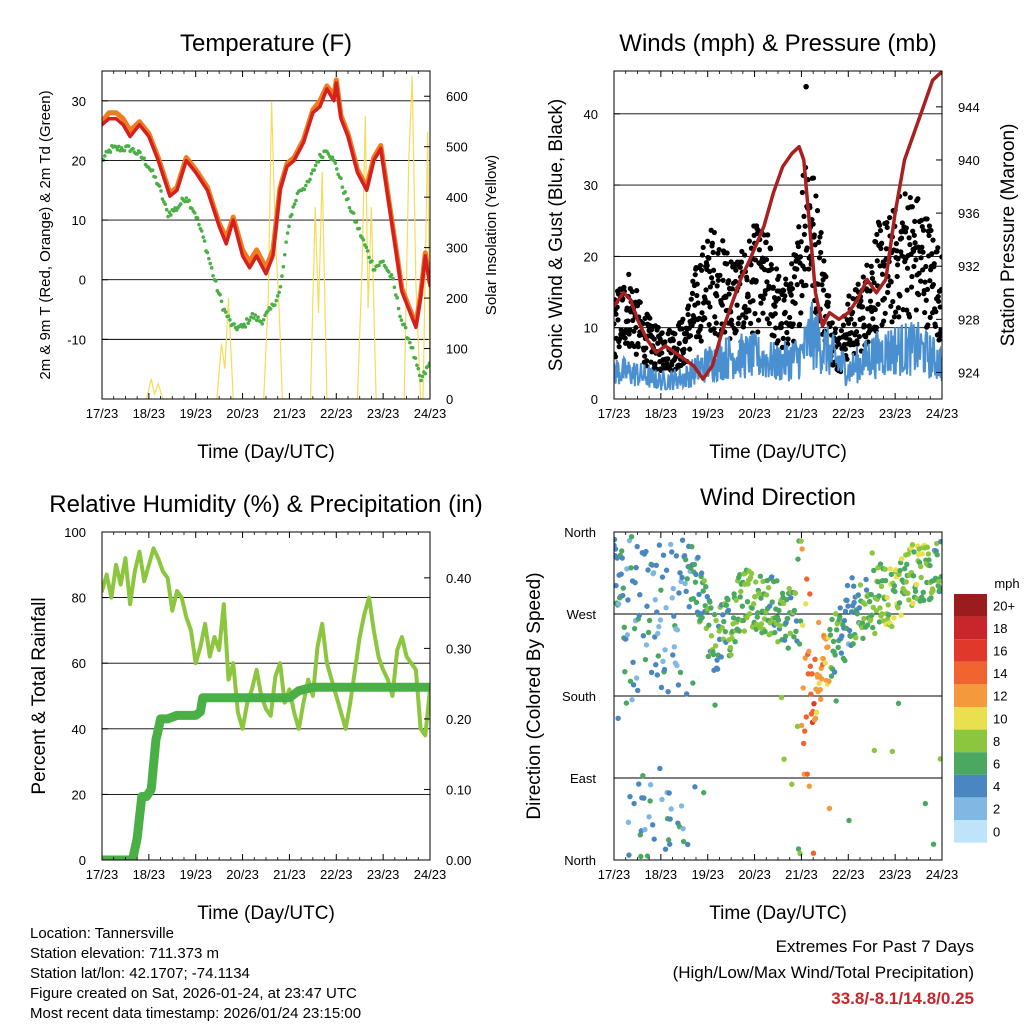 The height and width of the screenshot is (1024, 1024). What do you see at coordinates (266, 642) in the screenshot?
I see `series-relative-humidity` at bounding box center [266, 642].